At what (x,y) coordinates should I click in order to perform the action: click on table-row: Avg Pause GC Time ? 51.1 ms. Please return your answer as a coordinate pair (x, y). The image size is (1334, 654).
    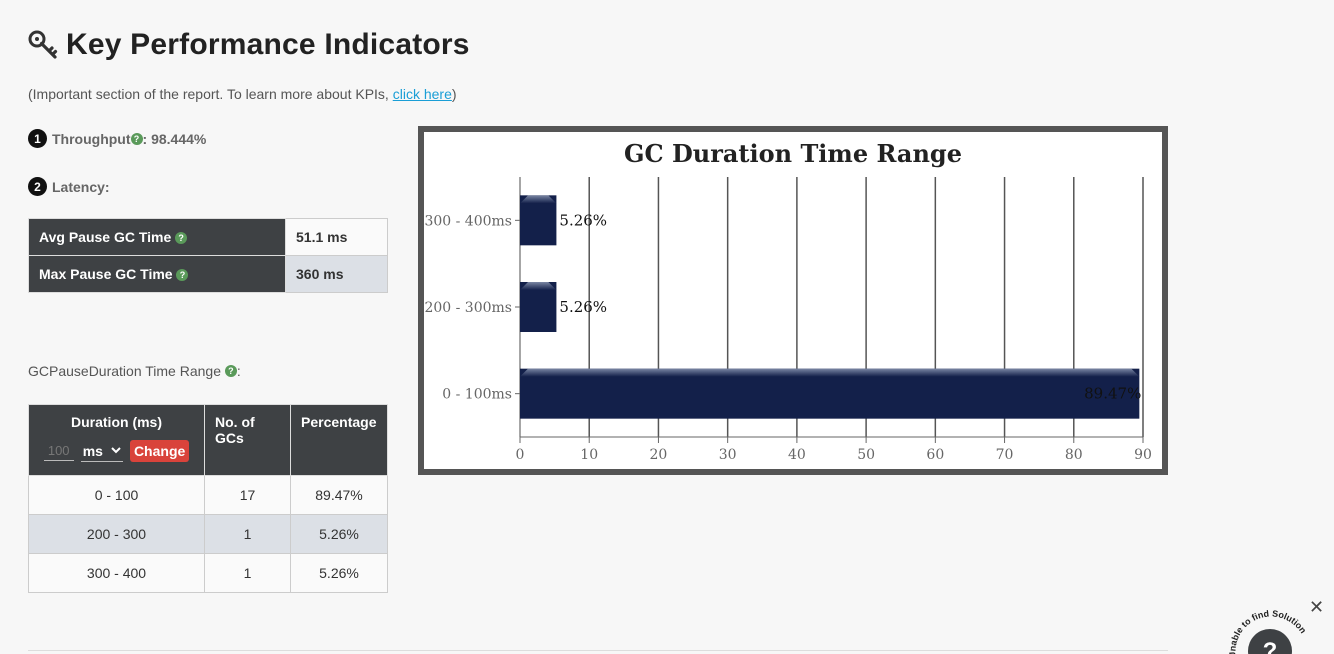
    Looking at the image, I should click on (208, 237).